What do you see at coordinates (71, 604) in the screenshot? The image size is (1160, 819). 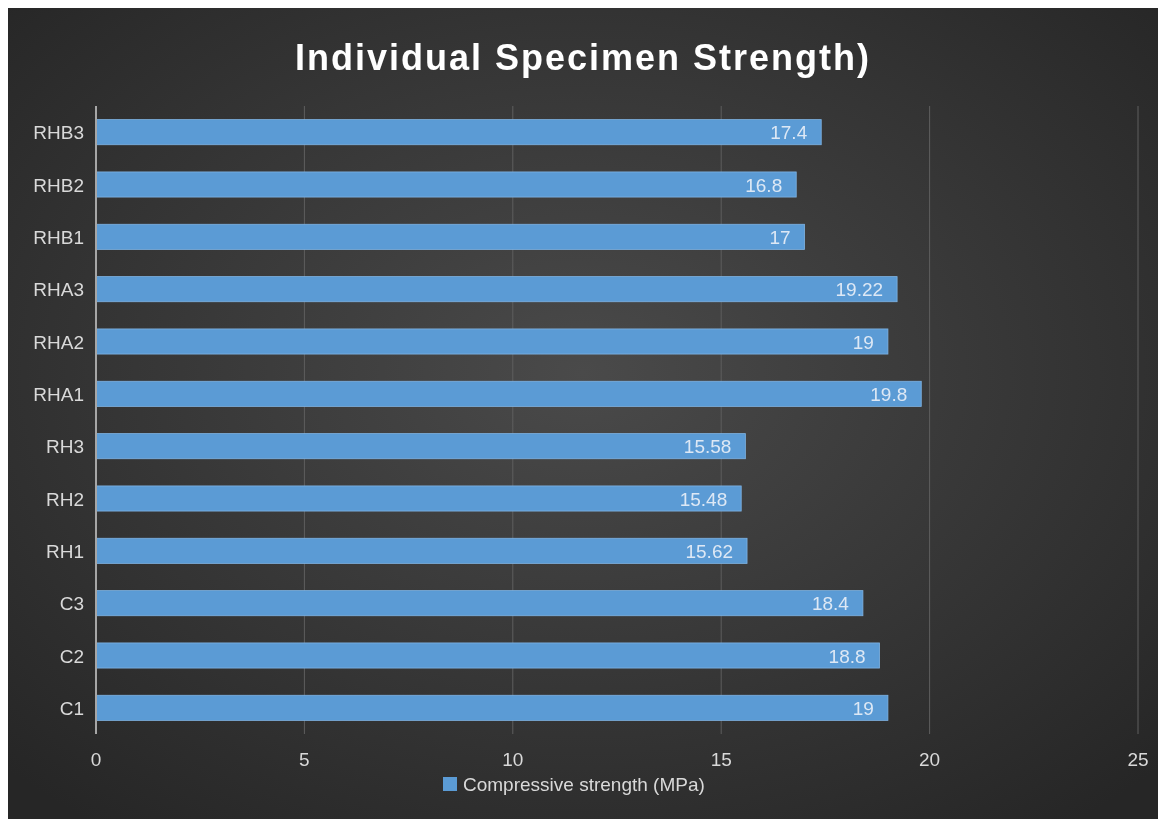 I see `y-tick-label: C3` at bounding box center [71, 604].